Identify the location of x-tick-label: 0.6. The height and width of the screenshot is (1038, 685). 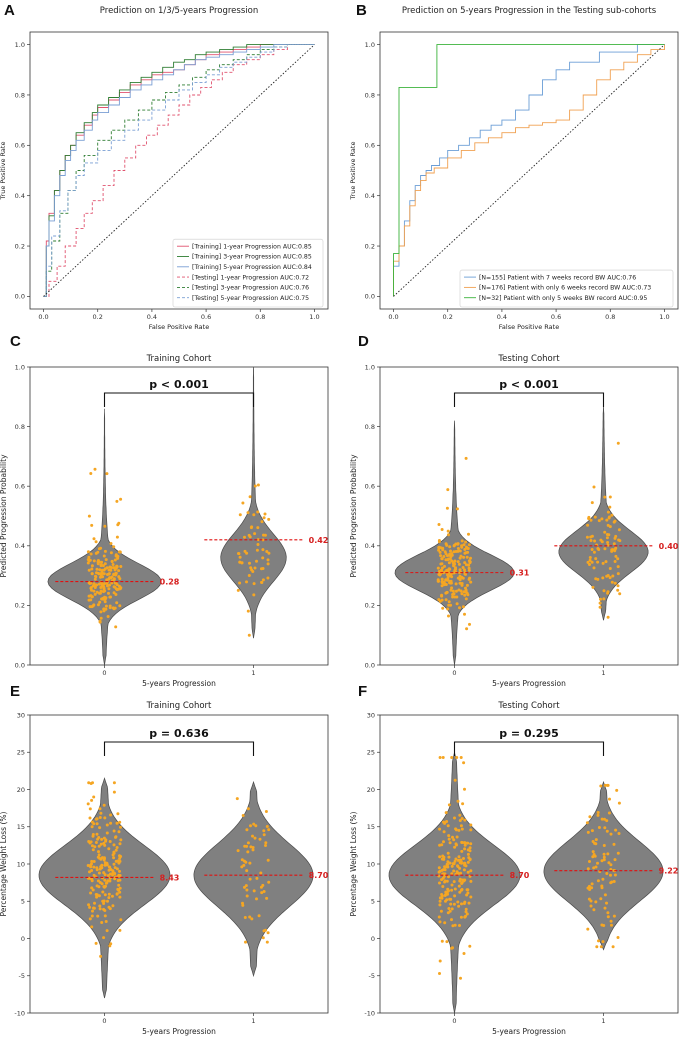
(556, 317).